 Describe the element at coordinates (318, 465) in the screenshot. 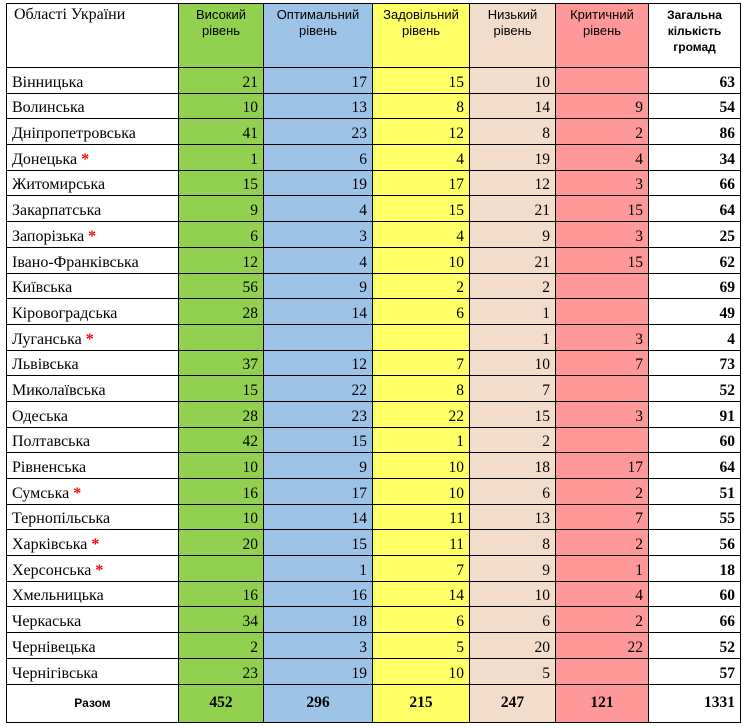

I see `cell-optimal: 9` at that location.